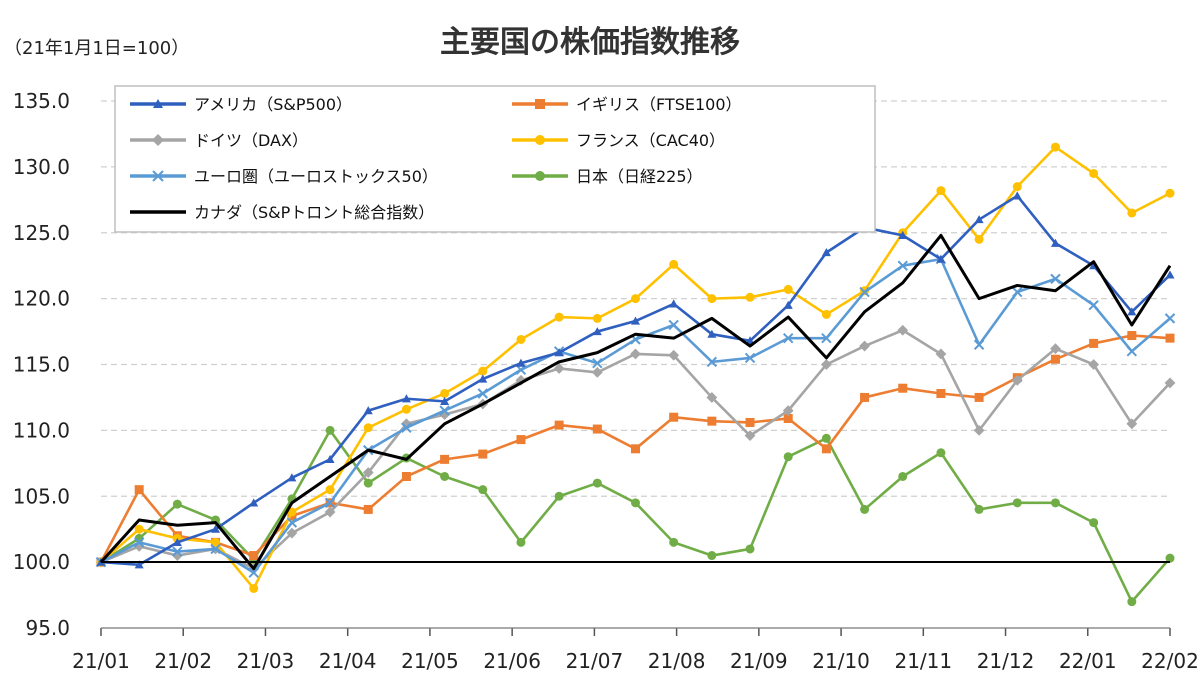 The width and height of the screenshot is (1200, 694). Describe the element at coordinates (627, 104) in the screenshot. I see `legend-item: イギリス（FTSE100）` at that location.